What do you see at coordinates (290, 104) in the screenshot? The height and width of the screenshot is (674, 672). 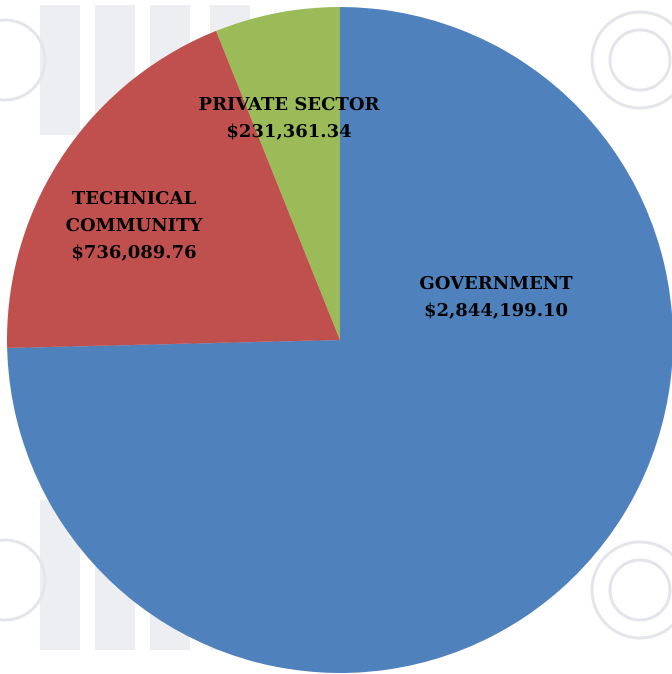 I see `slice-name-label: PRIVATE SECTOR` at bounding box center [290, 104].